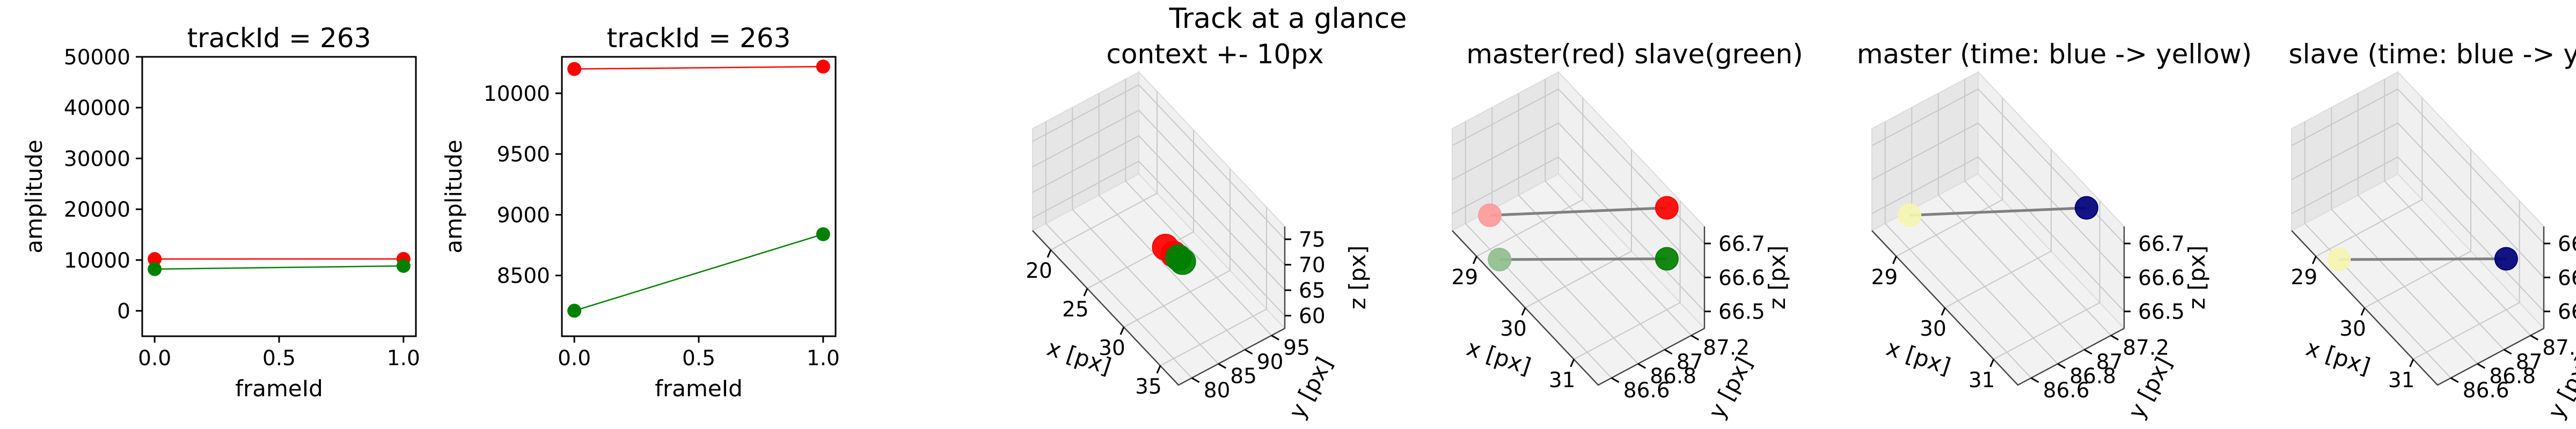 This screenshot has width=2576, height=429. Describe the element at coordinates (517, 94) in the screenshot. I see `y-tick-label: 10000` at that location.